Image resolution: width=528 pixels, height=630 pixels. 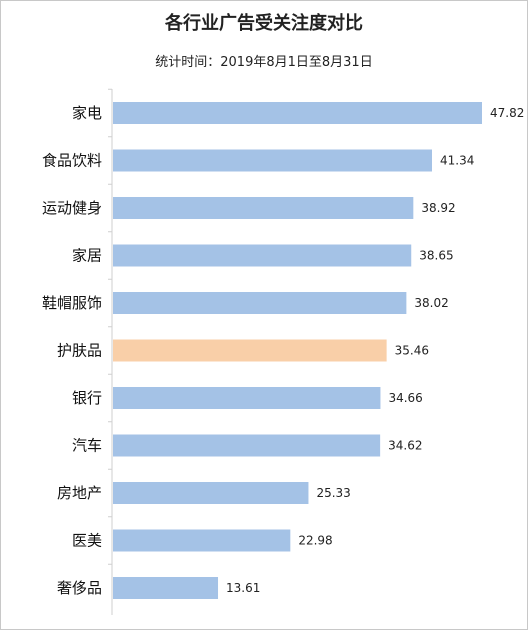 What do you see at coordinates (79, 351) in the screenshot?
I see `category-label: 护肤品` at bounding box center [79, 351].